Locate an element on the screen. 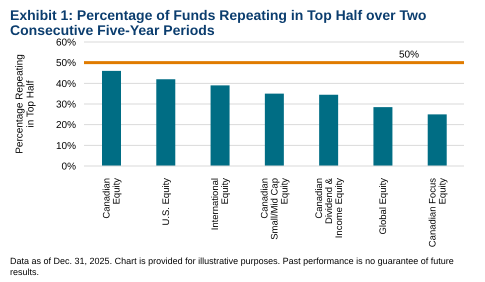 The height and width of the screenshot is (282, 485). text: Data as of Dec. 31, 2025. Chart is provided for illustrative purposes. Past performance is no guarantee of future results. is located at coordinates (232, 267).